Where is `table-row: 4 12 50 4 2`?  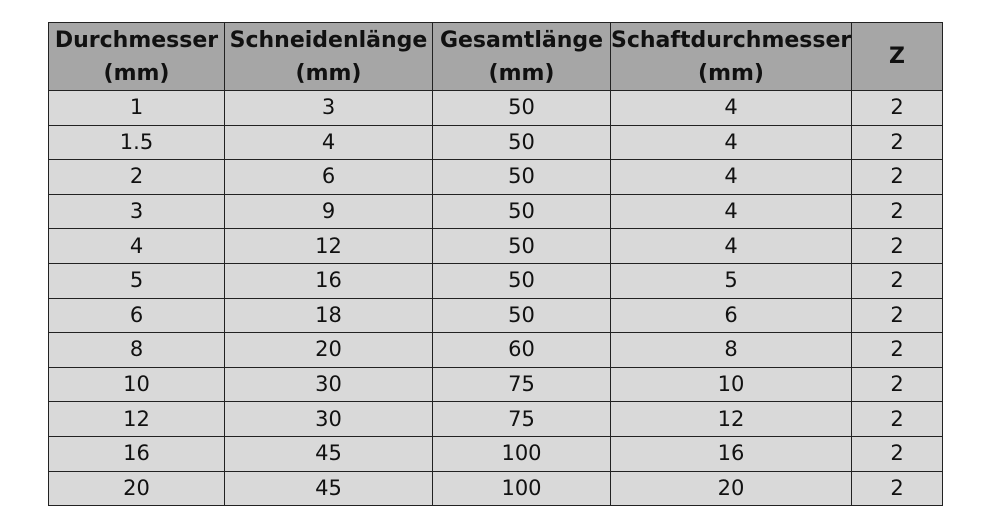 table-row: 4 12 50 4 2 is located at coordinates (495, 246).